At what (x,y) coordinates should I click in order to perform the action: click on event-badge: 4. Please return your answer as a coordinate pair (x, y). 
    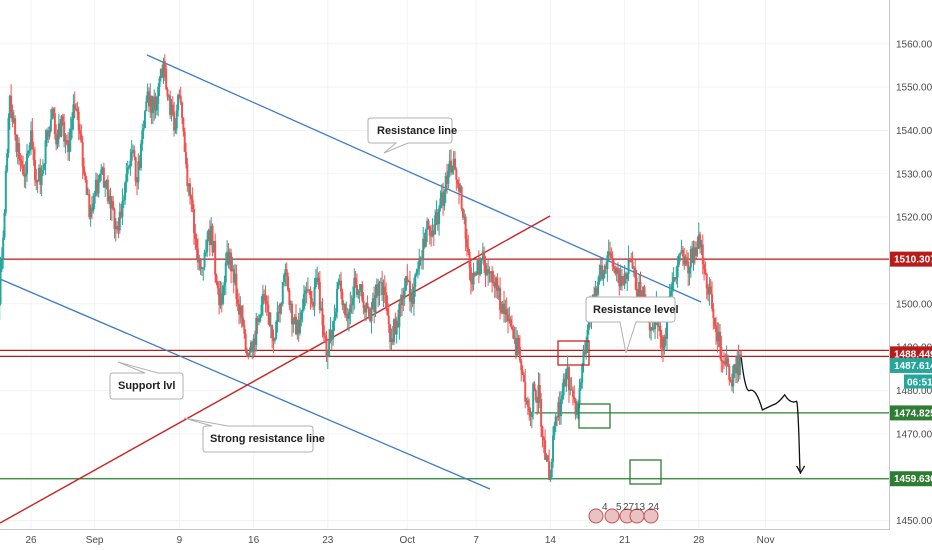
    Looking at the image, I should click on (598, 513).